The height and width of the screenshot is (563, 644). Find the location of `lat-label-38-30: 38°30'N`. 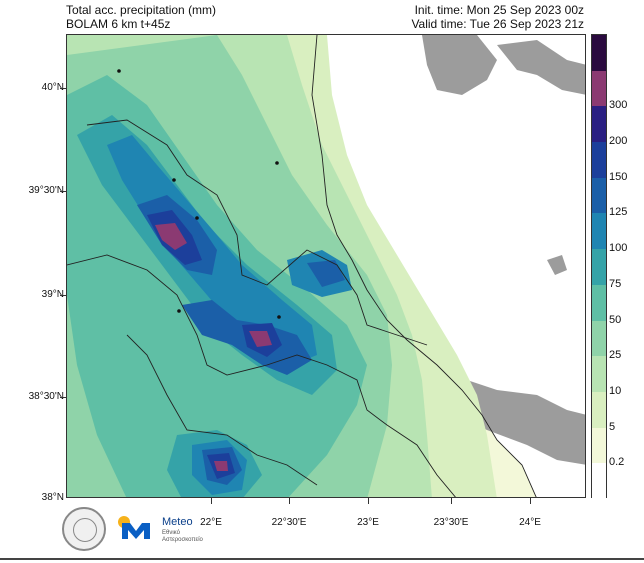

lat-label-38-30: 38°30'N is located at coordinates (46, 396).